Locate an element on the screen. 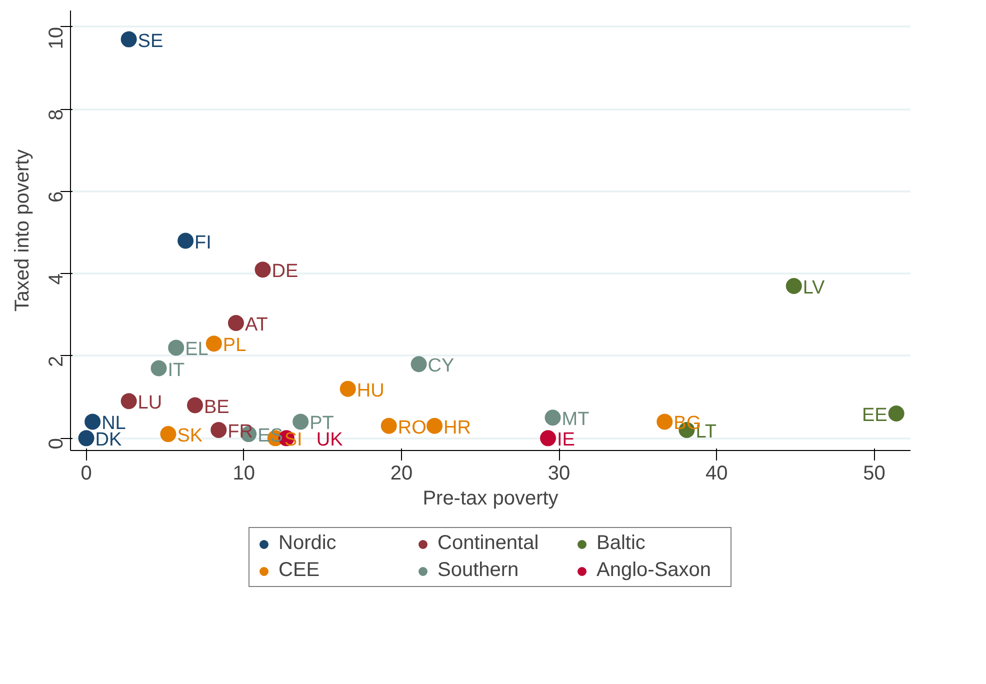 Image resolution: width=986 pixels, height=684 pixels. x-tick-label: 0 is located at coordinates (86, 473).